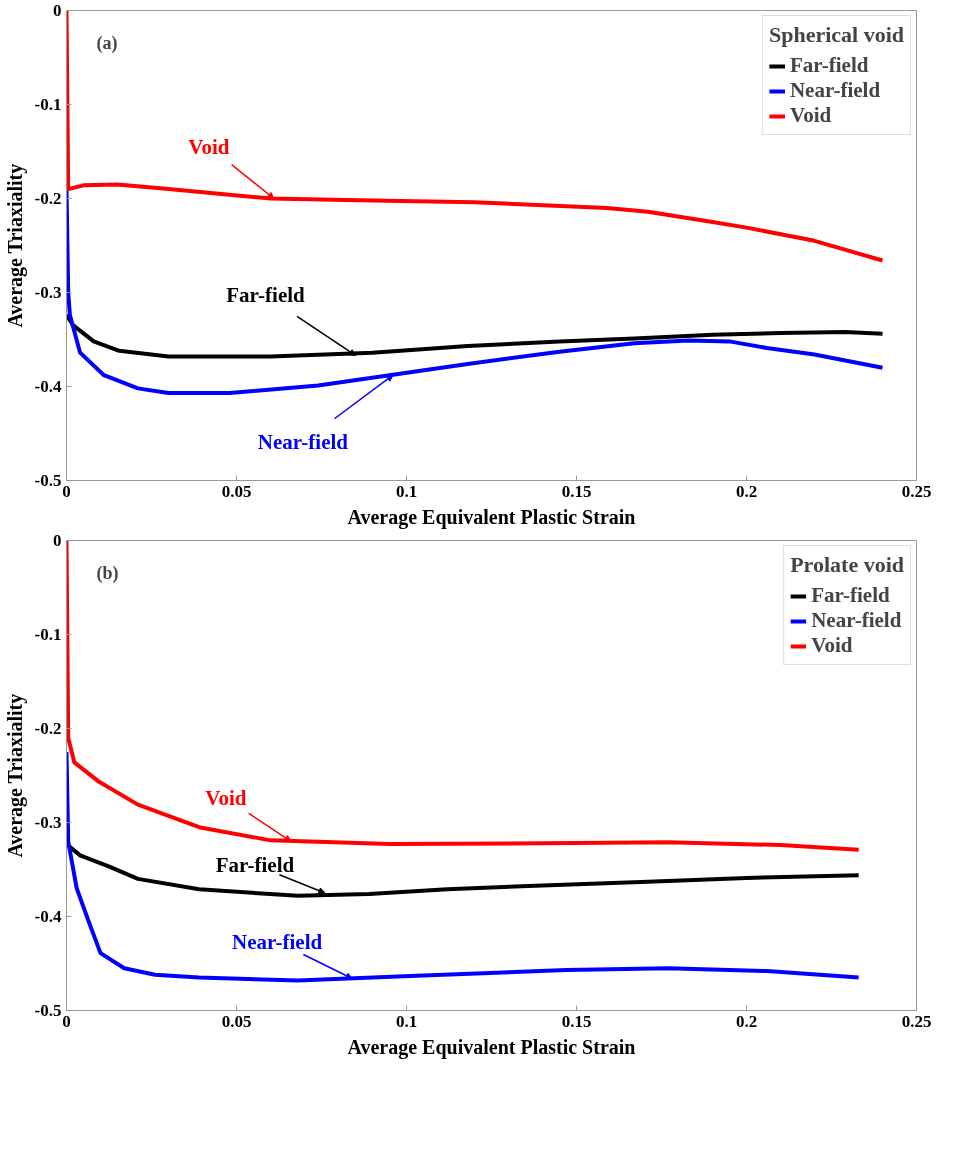 The height and width of the screenshot is (1163, 976). Describe the element at coordinates (847, 565) in the screenshot. I see `legend-title: Prolate void` at that location.